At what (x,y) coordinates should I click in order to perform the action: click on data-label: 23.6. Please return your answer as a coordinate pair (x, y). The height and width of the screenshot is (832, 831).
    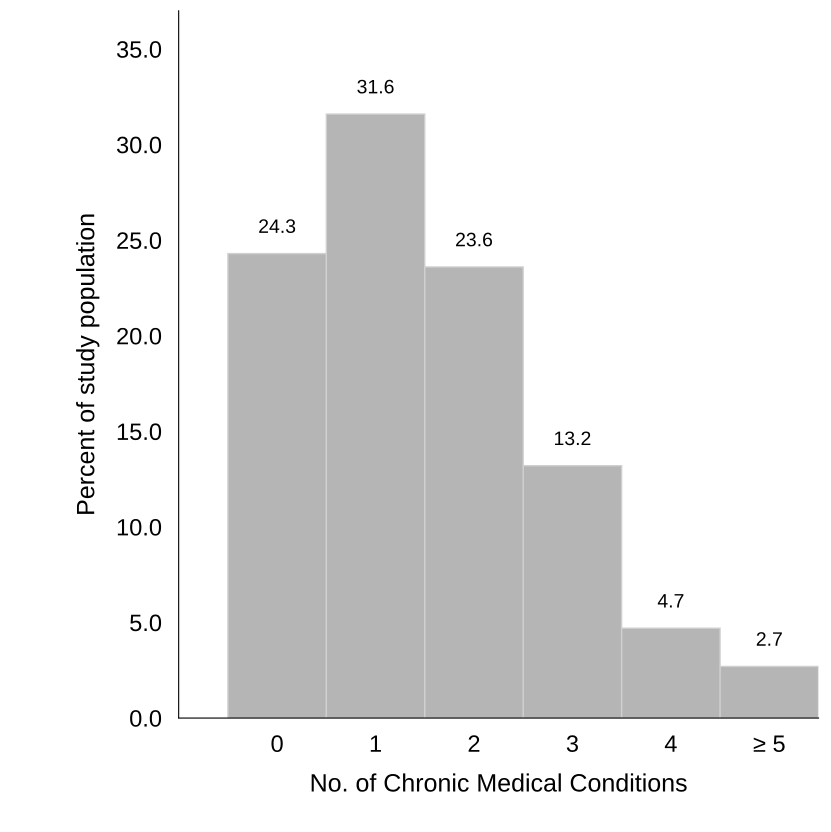
    Looking at the image, I should click on (474, 239).